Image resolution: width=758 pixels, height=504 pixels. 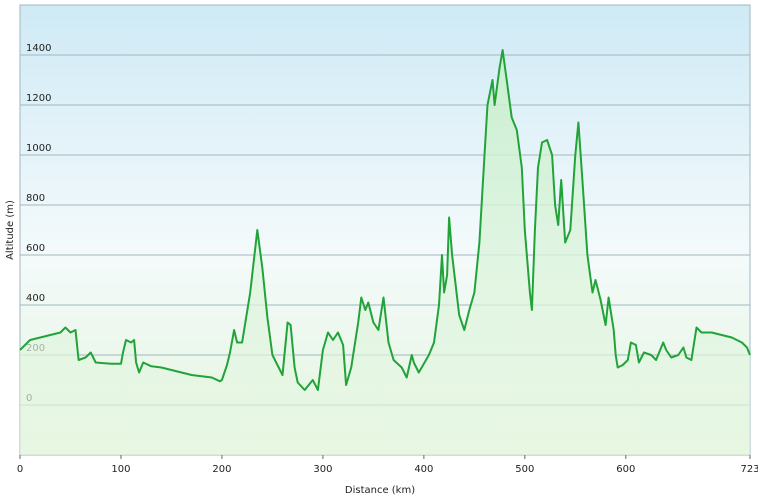 I want to click on y-tick-label: 1200, so click(x=38, y=98).